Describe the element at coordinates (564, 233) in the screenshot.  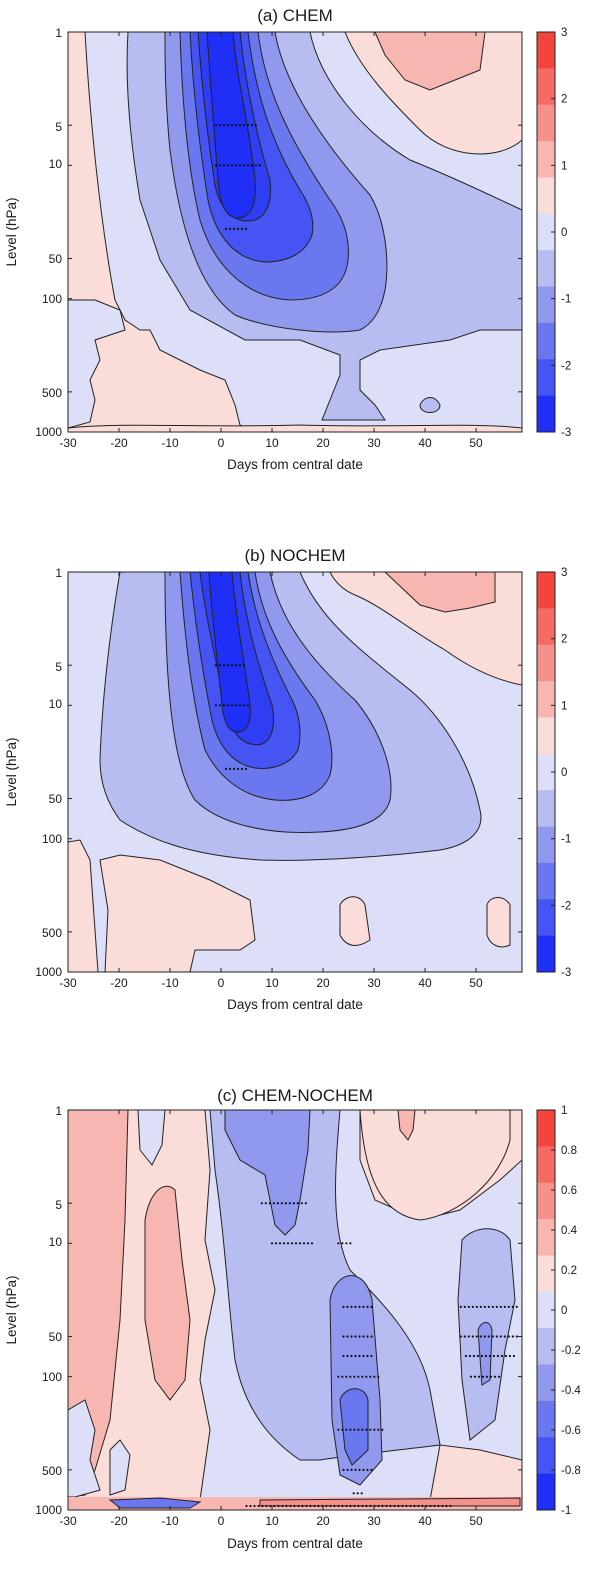
I see `colorbar-tick-label: 0` at that location.